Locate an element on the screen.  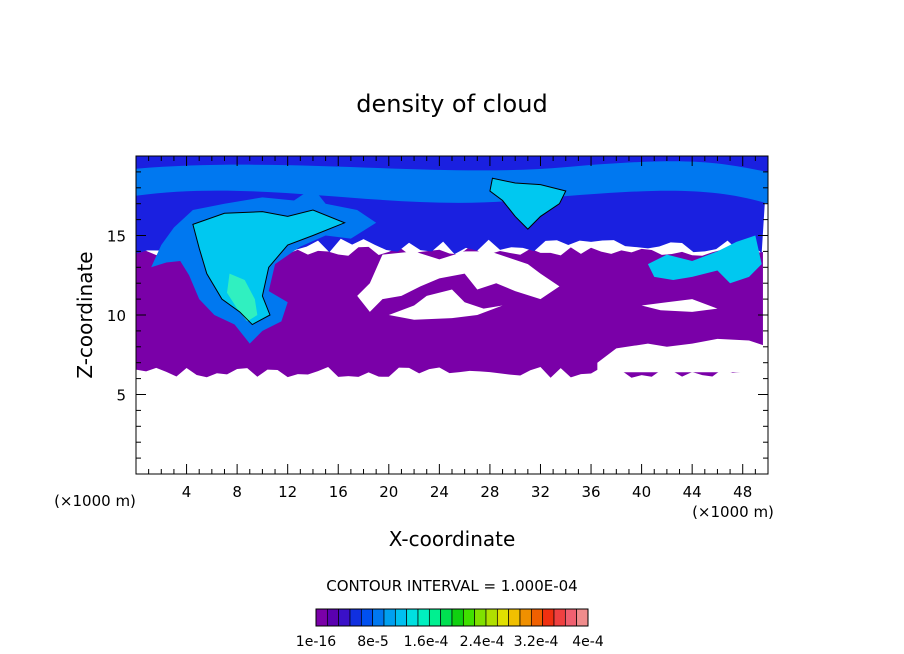
cloud-right is located at coordinates (704, 259).